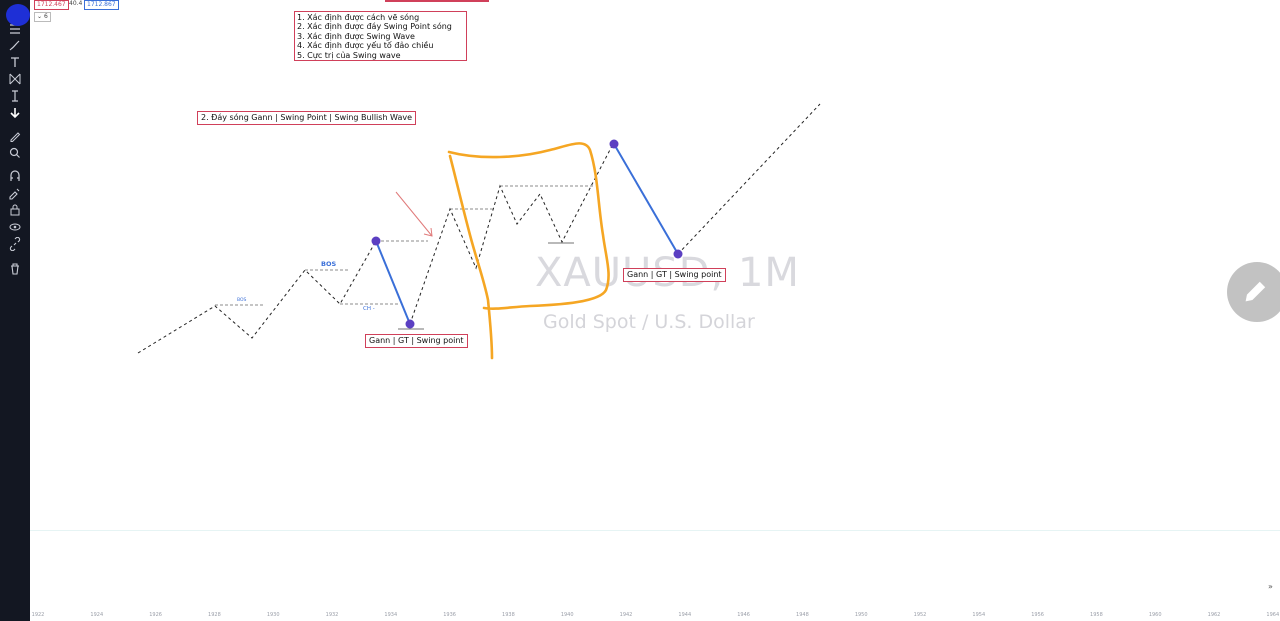 This screenshot has height=621, width=1280. What do you see at coordinates (15, 227) in the screenshot?
I see `eye-icon` at bounding box center [15, 227].